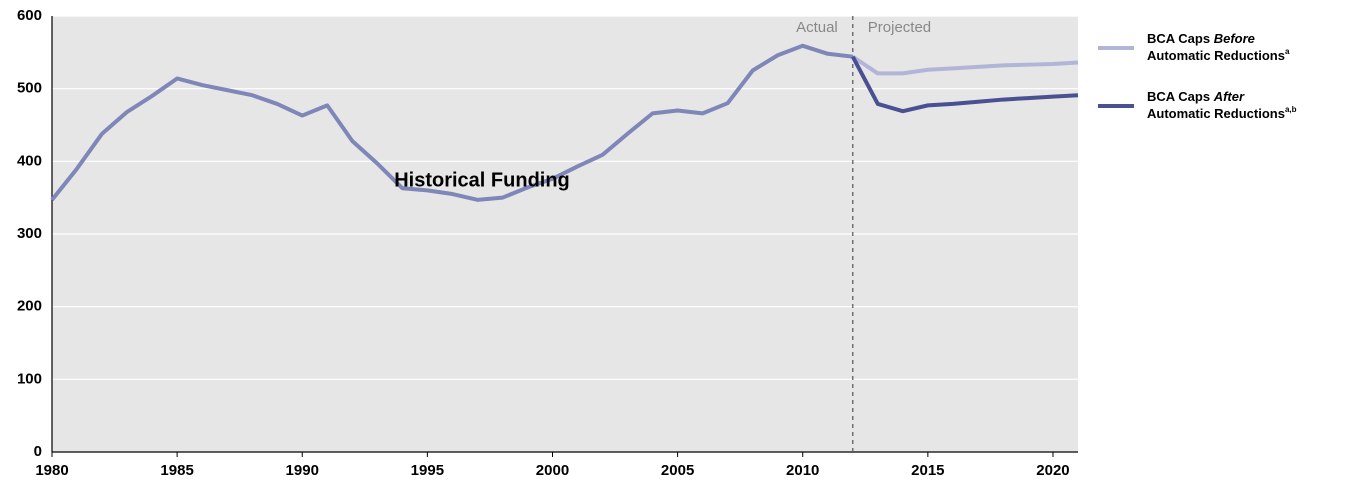  I want to click on x-tick-label: 1985, so click(176, 470).